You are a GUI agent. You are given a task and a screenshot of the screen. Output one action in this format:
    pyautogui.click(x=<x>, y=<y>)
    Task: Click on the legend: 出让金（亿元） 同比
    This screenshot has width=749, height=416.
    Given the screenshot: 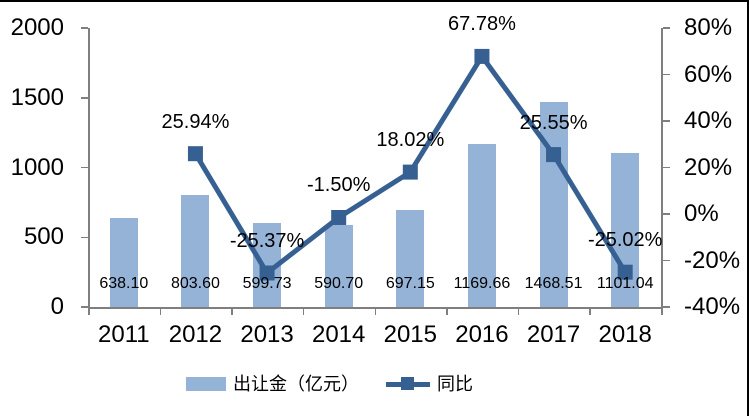 What is the action you would take?
    pyautogui.click(x=329, y=384)
    